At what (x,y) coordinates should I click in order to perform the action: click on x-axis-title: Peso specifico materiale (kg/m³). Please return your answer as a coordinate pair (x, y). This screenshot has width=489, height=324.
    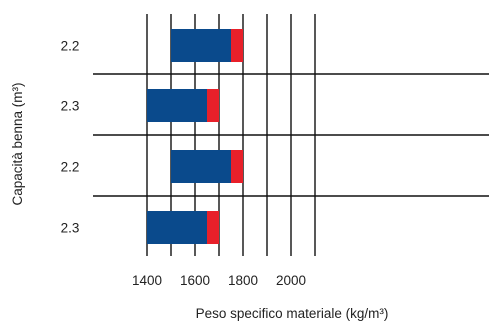
    Looking at the image, I should click on (292, 313).